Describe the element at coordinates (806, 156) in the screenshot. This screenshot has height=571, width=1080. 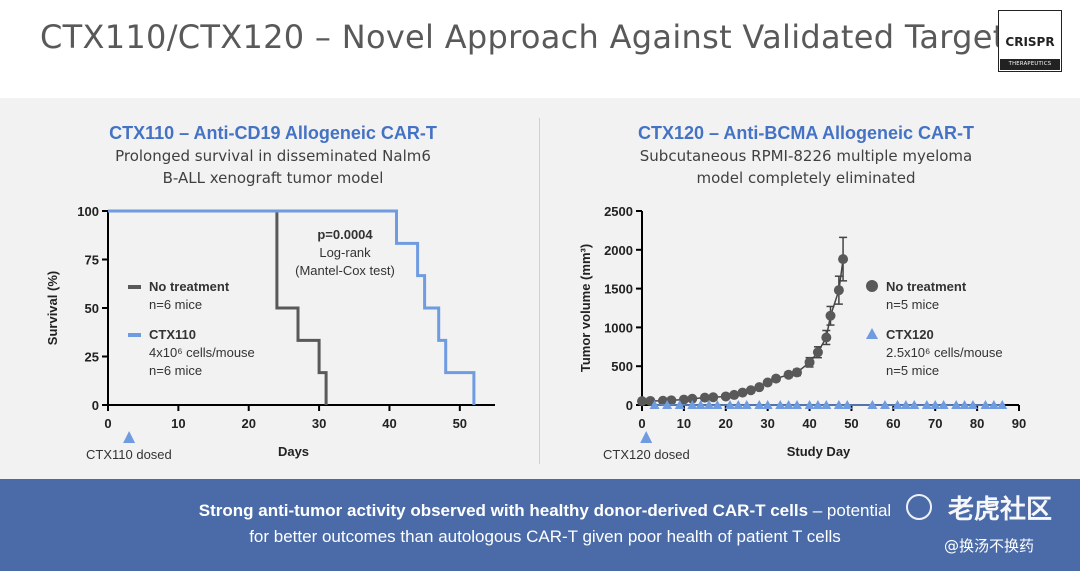
I see `right-subtitle-line1: Subcutaneous RPMI-8226 multiple myeloma` at that location.